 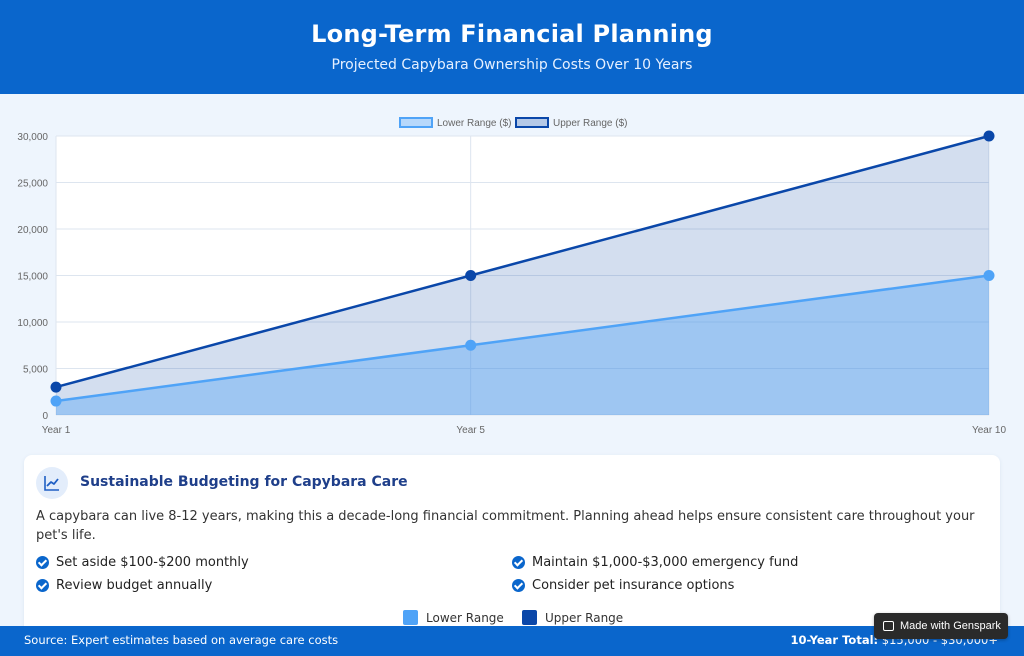 What do you see at coordinates (32, 137) in the screenshot?
I see `y-tick-label: 30,000` at bounding box center [32, 137].